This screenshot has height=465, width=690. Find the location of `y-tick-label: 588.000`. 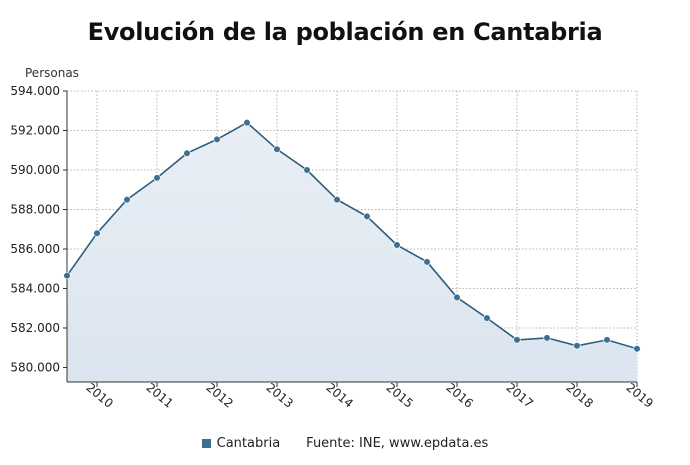

y-tick-label: 588.000 is located at coordinates (35, 210).